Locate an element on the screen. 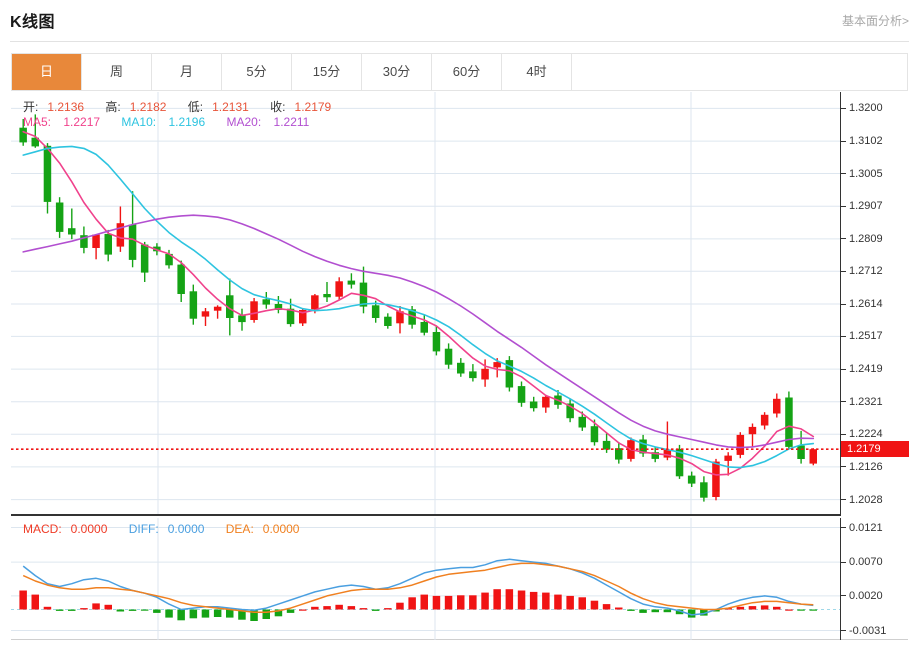 The height and width of the screenshot is (650, 919). tab-label: 5分 is located at coordinates (256, 71).